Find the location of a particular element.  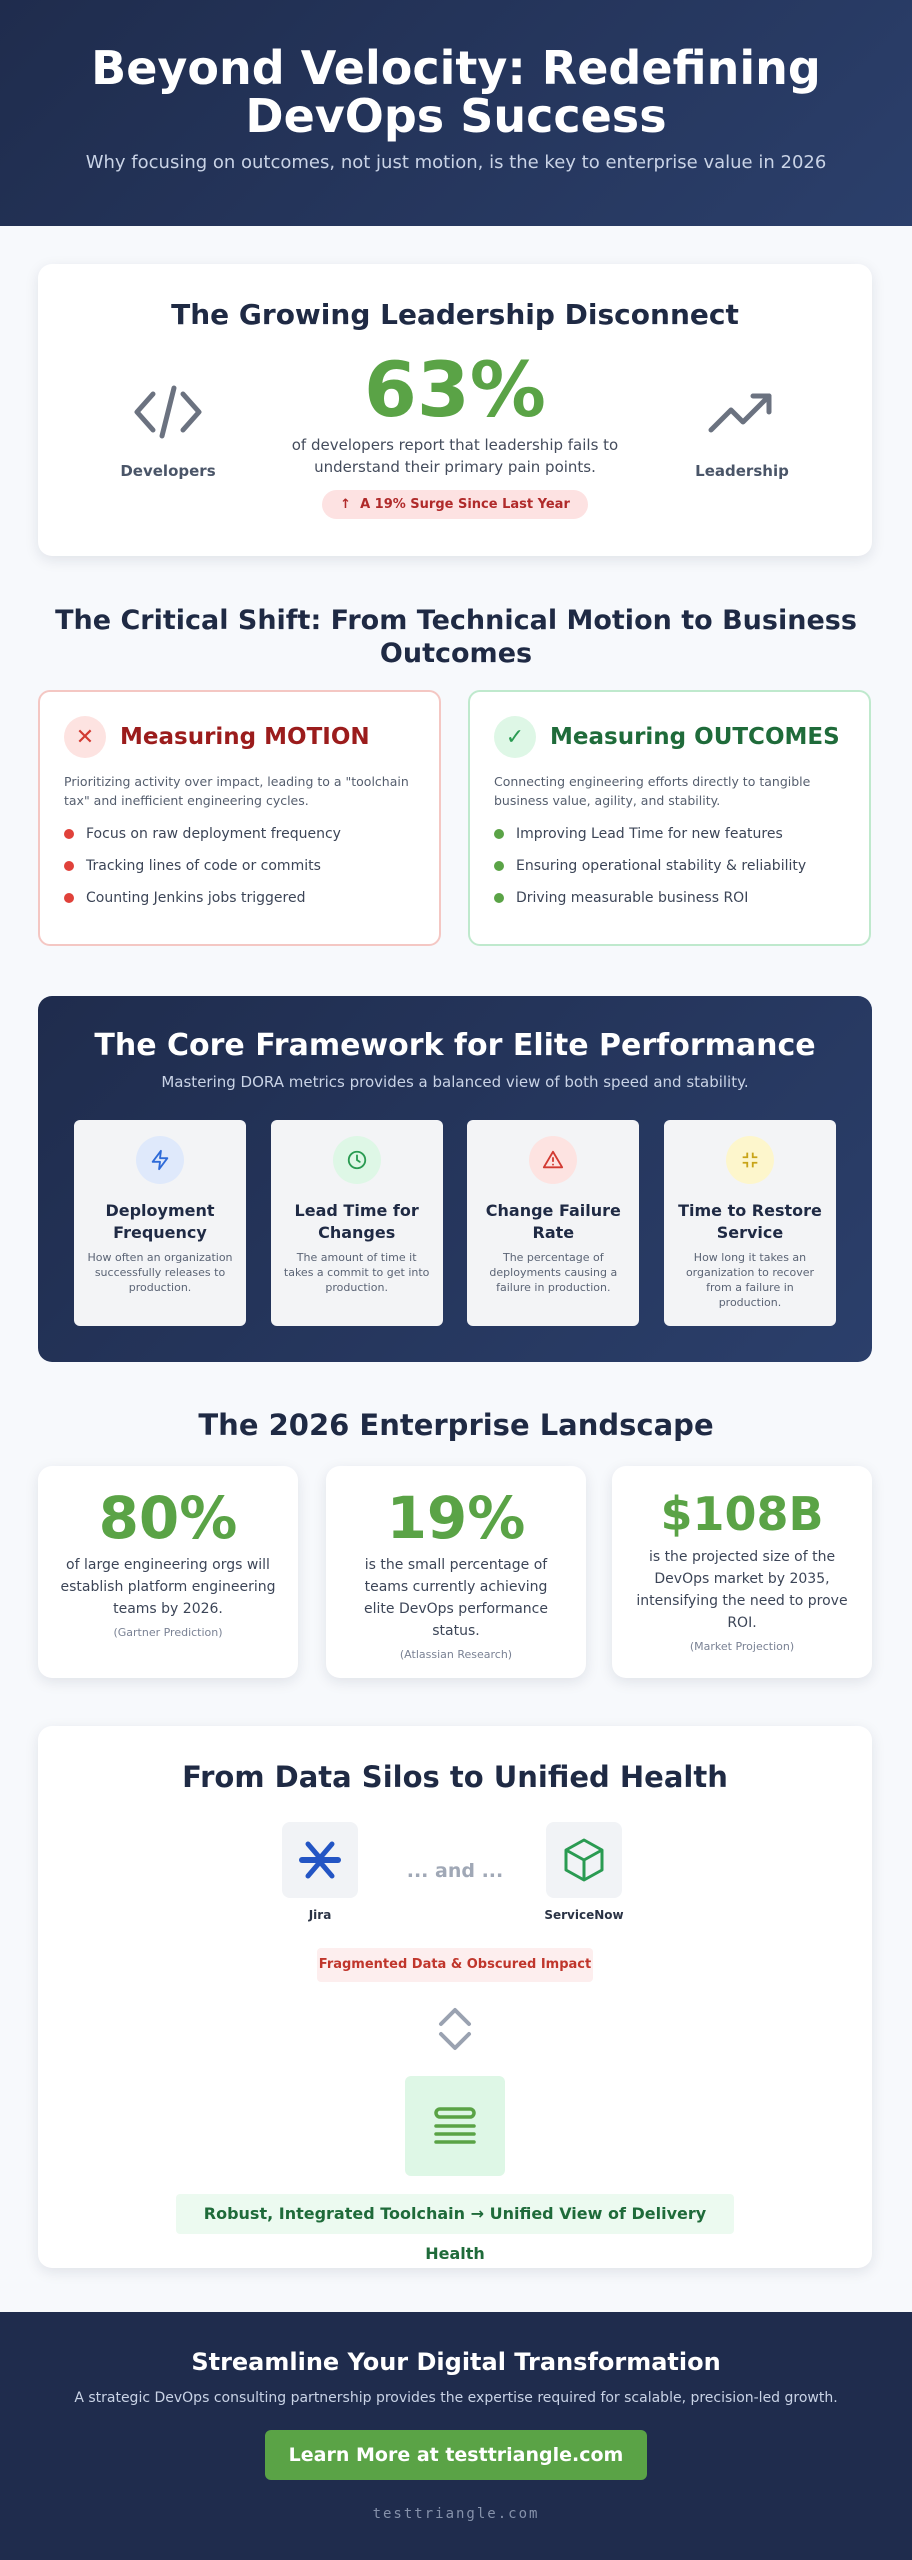

silos-title: From Data Silos to Unified Health is located at coordinates (455, 1777).